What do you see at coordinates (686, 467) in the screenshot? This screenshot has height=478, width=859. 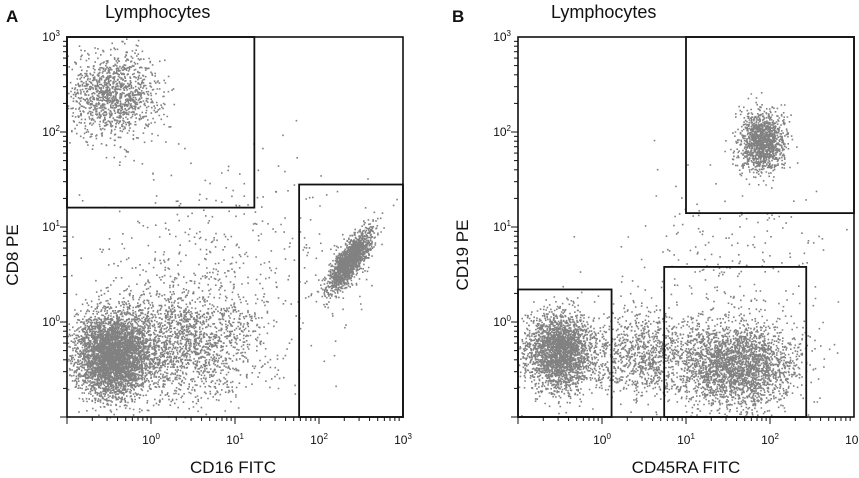 I see `panel-b-x-axis-label: CD45RA FITC` at bounding box center [686, 467].